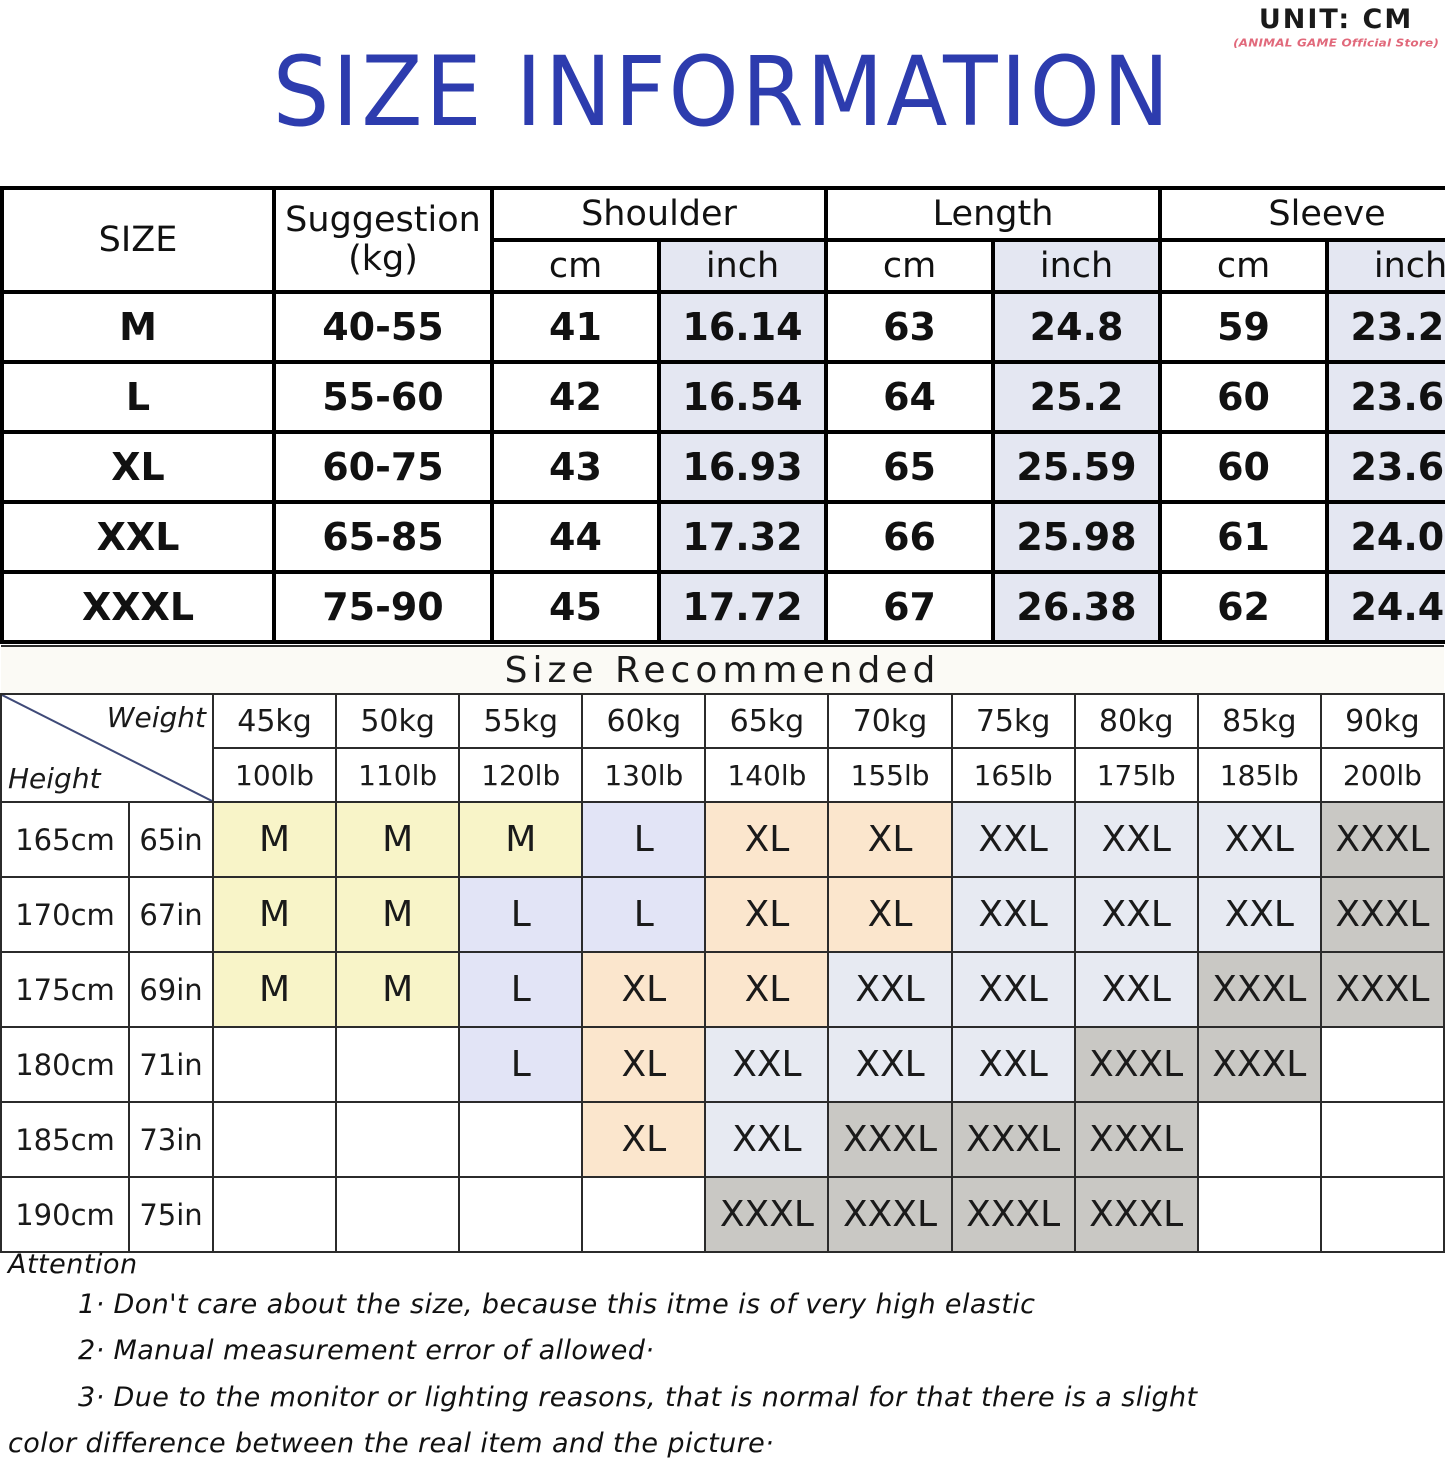 Image resolution: width=1445 pixels, height=1468 pixels. Describe the element at coordinates (1077, 327) in the screenshot. I see `cell-length-inch: 24.8` at that location.